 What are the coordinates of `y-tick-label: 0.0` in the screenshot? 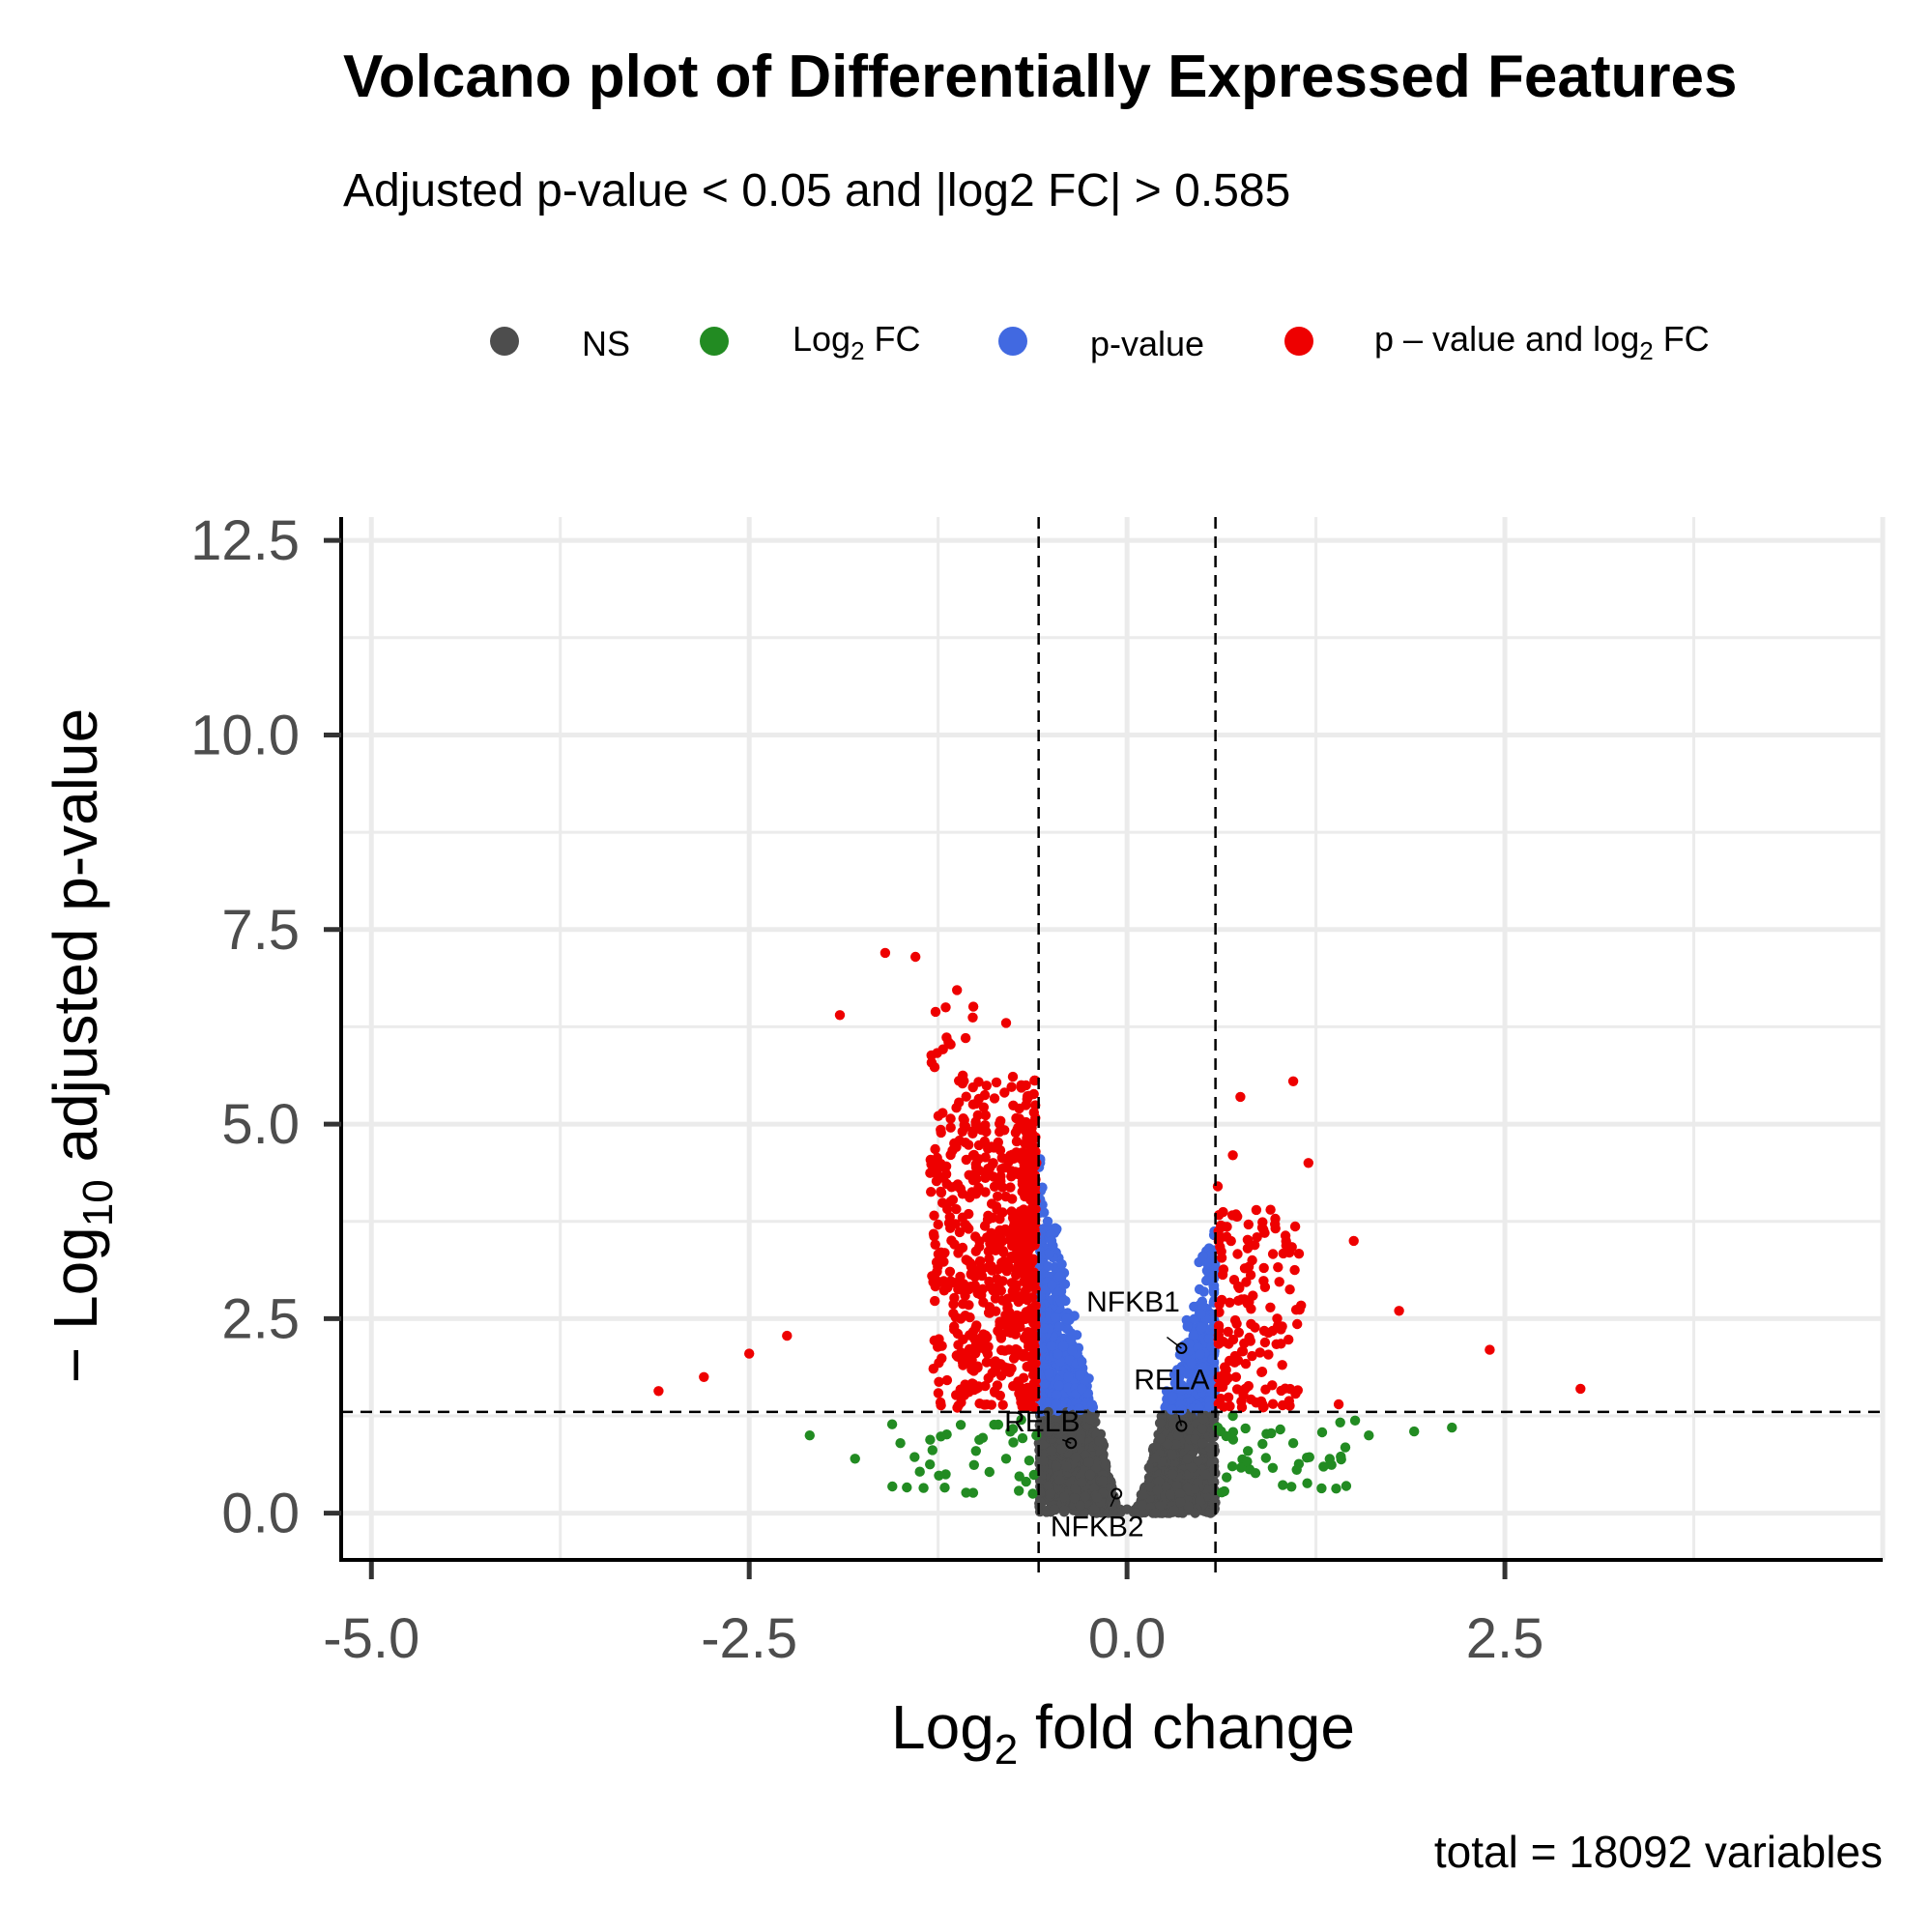 It's located at (260, 1514).